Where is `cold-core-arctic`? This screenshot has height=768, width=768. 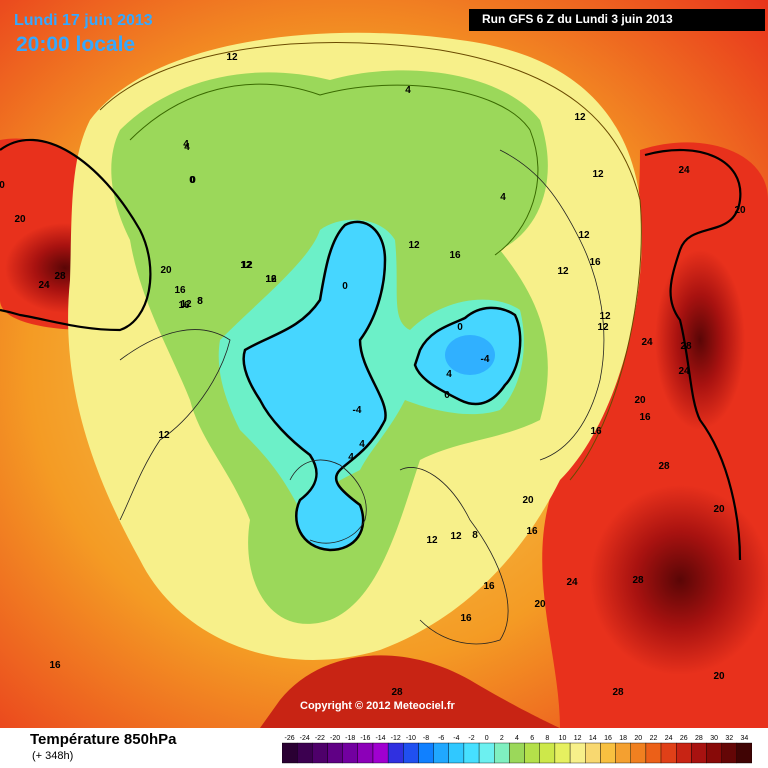 cold-core-arctic is located at coordinates (314, 386).